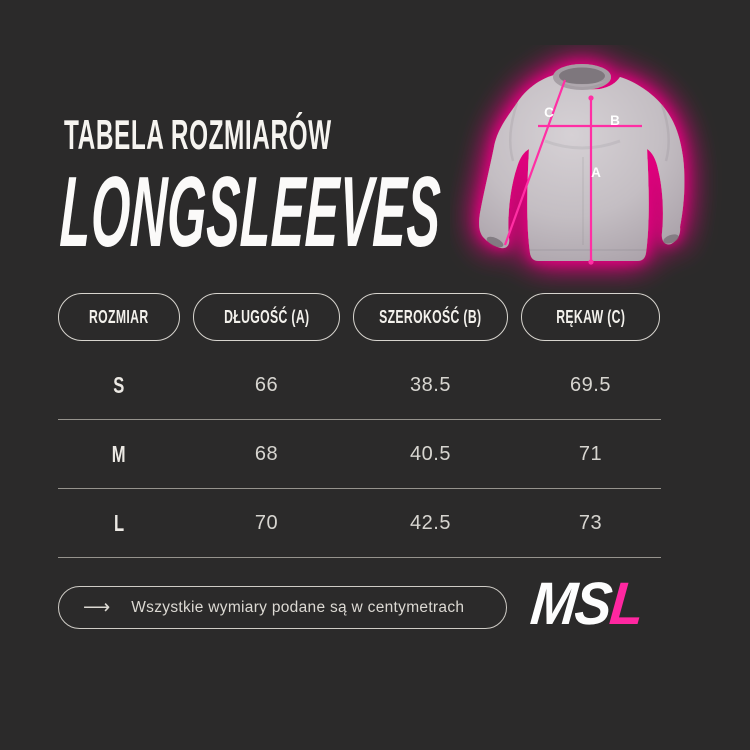 This screenshot has height=750, width=750. I want to click on width-cell: 40.5, so click(430, 454).